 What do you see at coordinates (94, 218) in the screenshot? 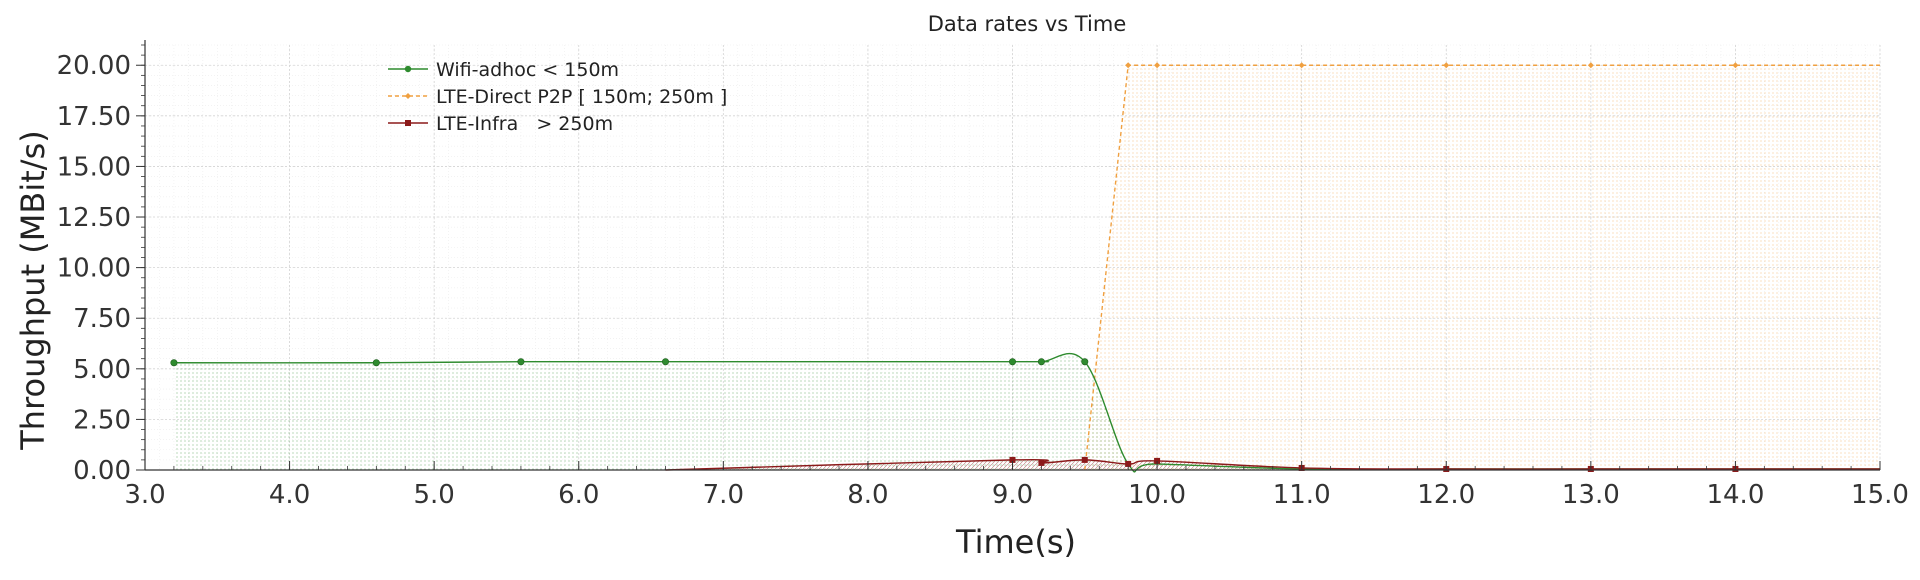
I see `y-tick-label: 12.50` at bounding box center [94, 218].